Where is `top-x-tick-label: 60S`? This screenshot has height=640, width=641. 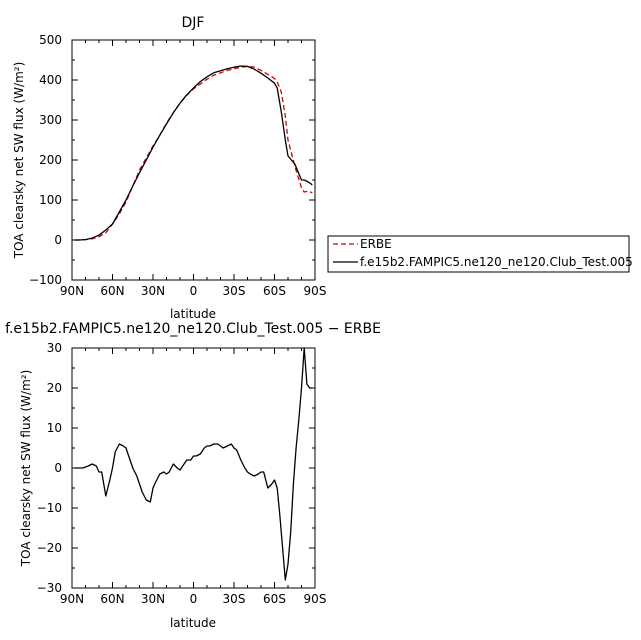 top-x-tick-label: 60S is located at coordinates (274, 291).